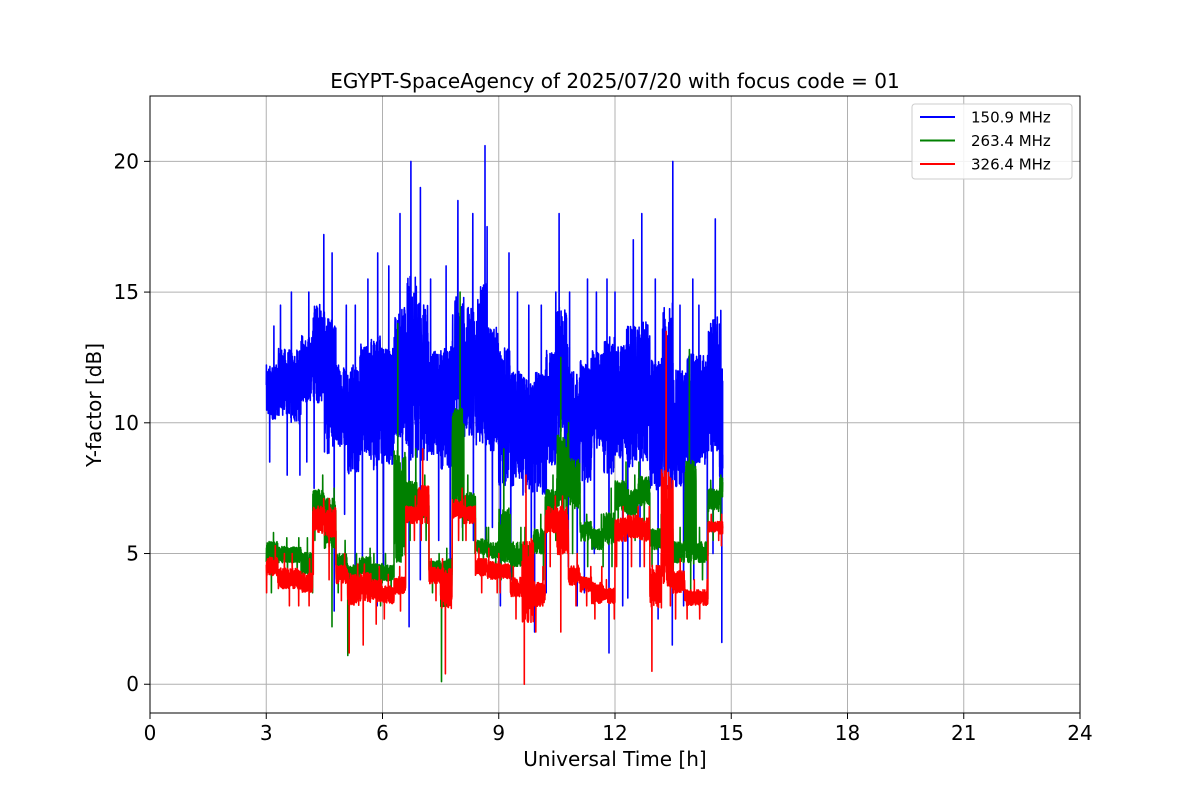 This screenshot has width=1200, height=800. I want to click on x-tick-label: 3, so click(266, 733).